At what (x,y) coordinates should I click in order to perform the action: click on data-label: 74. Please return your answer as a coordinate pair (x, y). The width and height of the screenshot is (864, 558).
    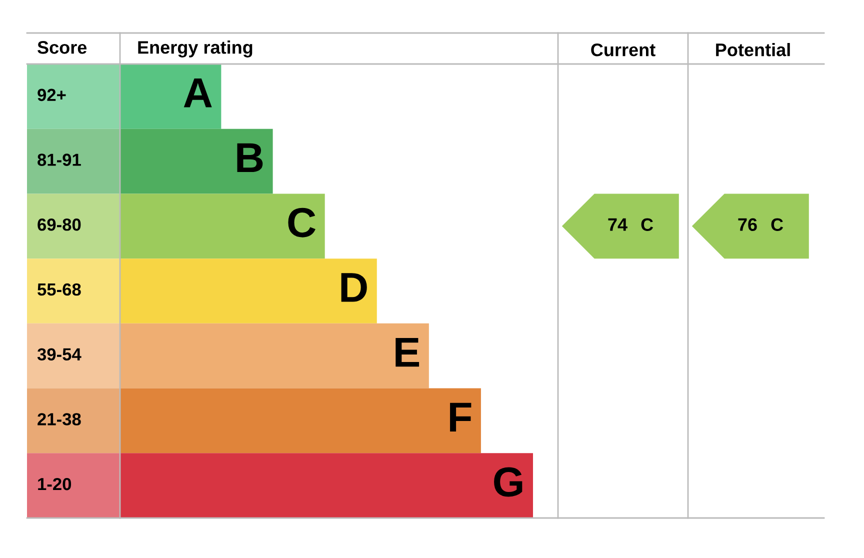
    Looking at the image, I should click on (618, 224).